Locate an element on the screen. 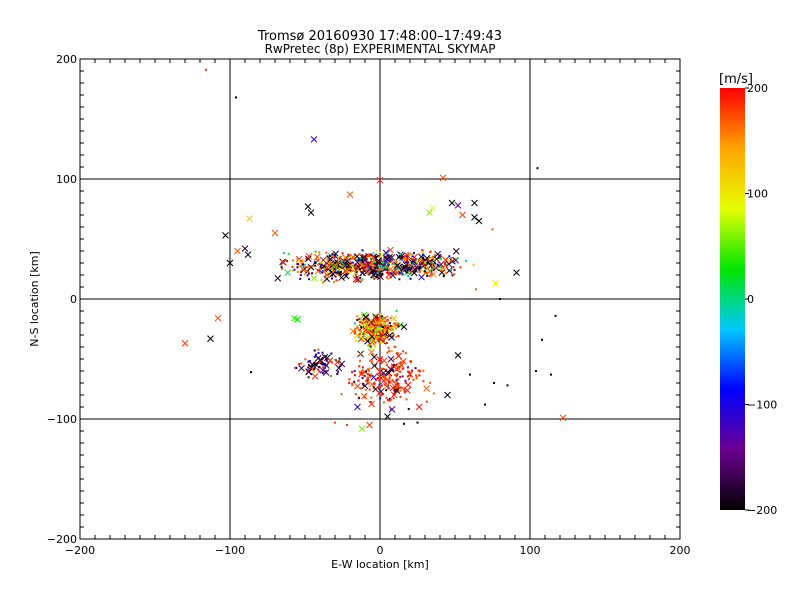 The height and width of the screenshot is (600, 800). colorbar-tick-label: −200 is located at coordinates (762, 510).